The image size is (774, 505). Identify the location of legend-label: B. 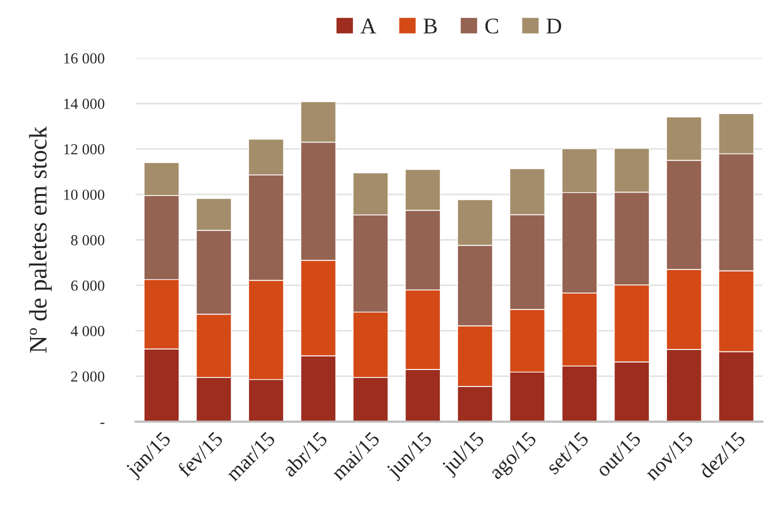
(430, 26).